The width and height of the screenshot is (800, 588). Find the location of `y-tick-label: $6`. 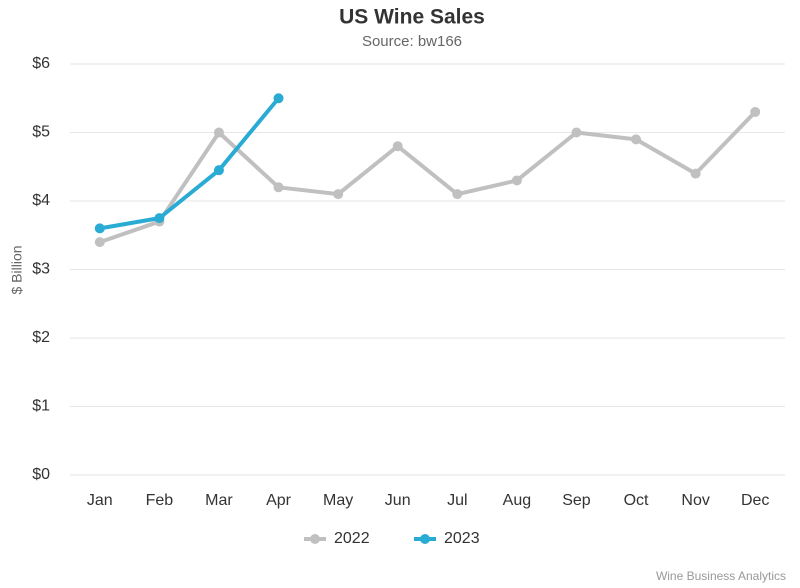

y-tick-label: $6 is located at coordinates (41, 63).